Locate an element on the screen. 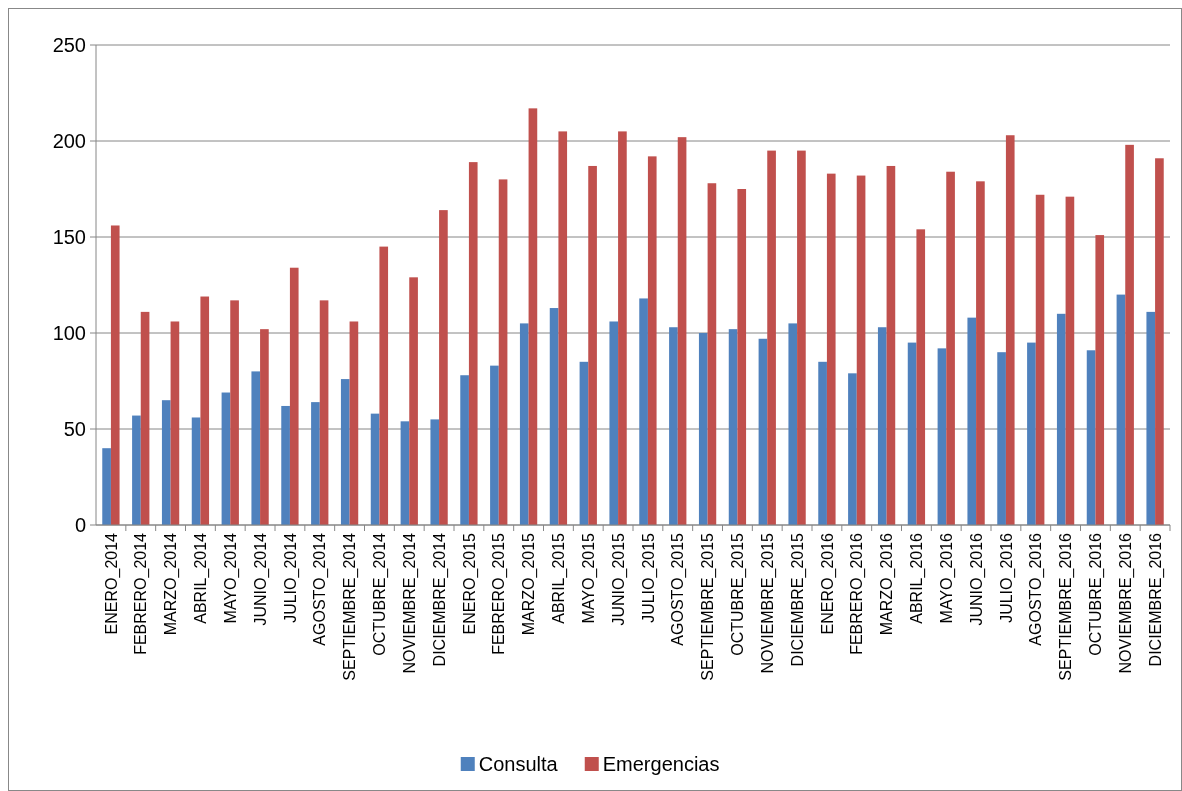 The image size is (1182, 791). x-tick-label: SEPTIEMBRE_2015 is located at coordinates (708, 606).